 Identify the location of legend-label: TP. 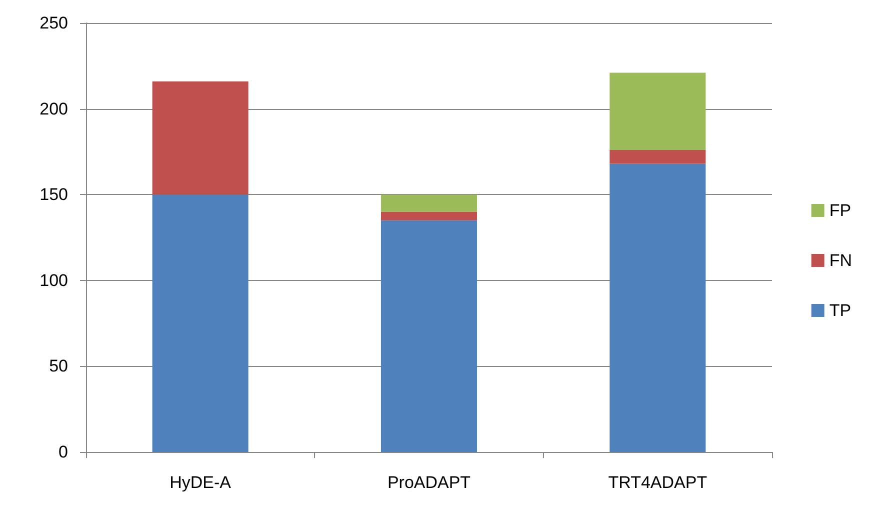
(840, 310).